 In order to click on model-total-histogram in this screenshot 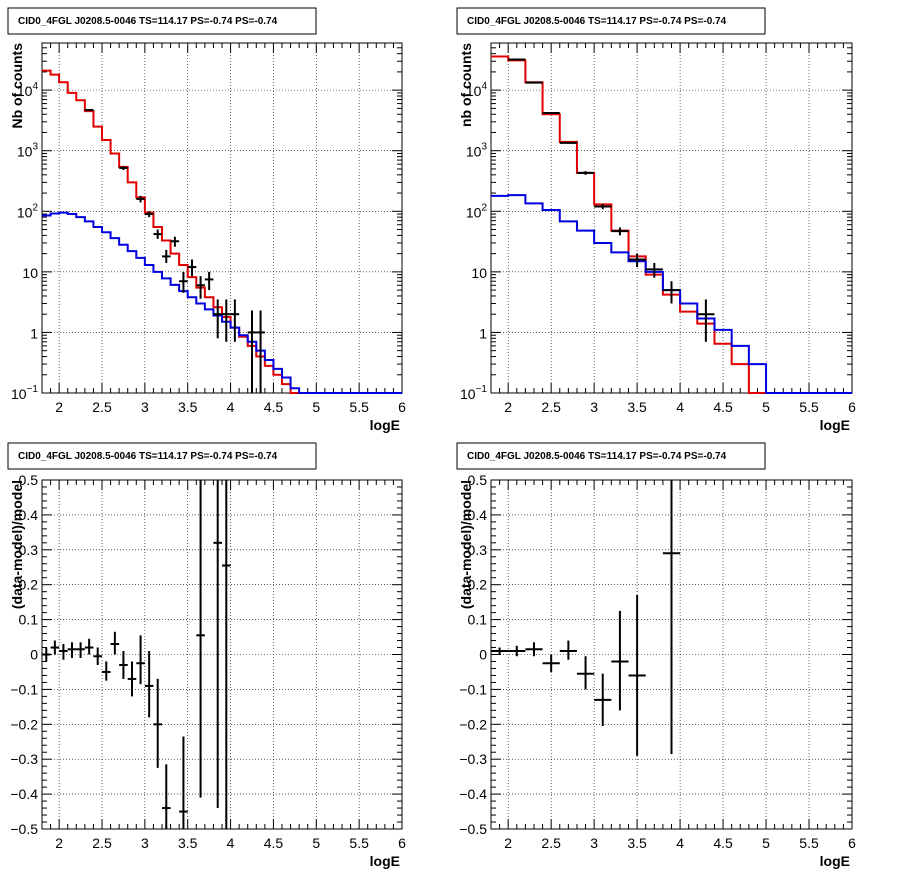, I will do `click(222, 231)`.